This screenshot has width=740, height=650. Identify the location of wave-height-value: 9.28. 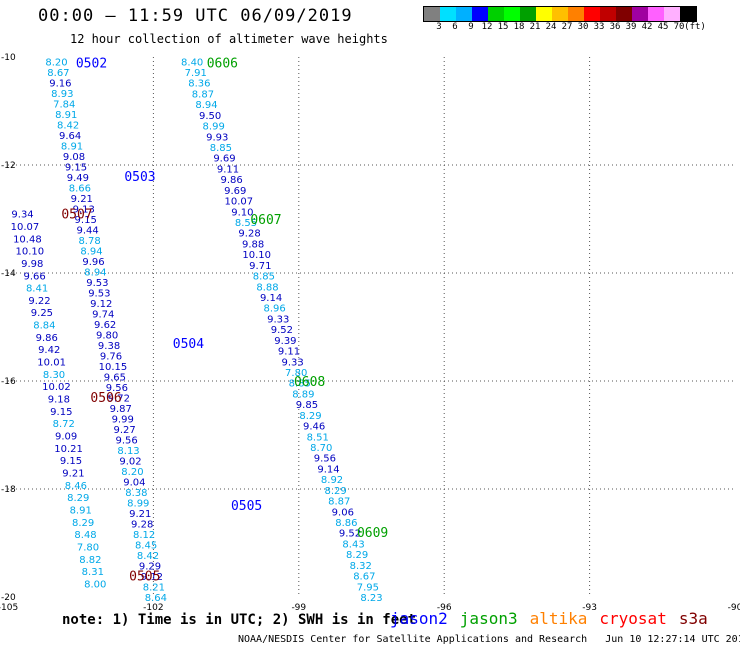
(249, 234).